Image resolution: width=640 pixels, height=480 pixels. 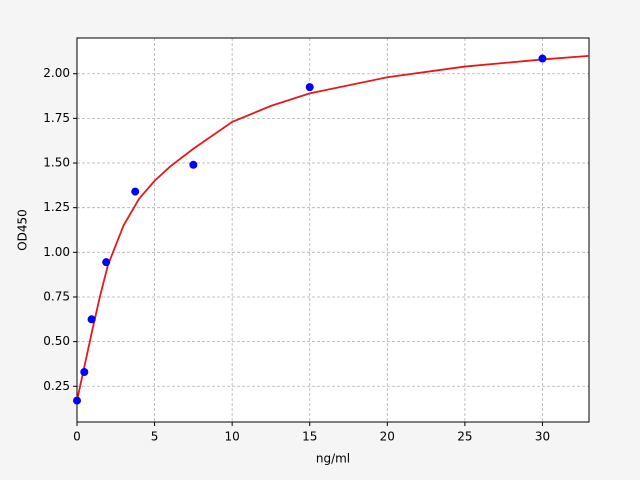 I want to click on x-tick-label: 30, so click(x=542, y=437).